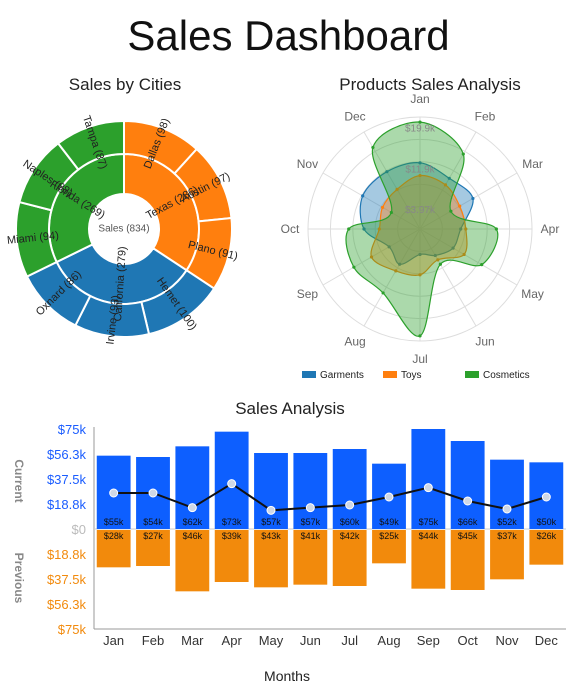 This screenshot has height=699, width=577. Describe the element at coordinates (19, 480) in the screenshot. I see `y-axis-title-current: Current` at that location.